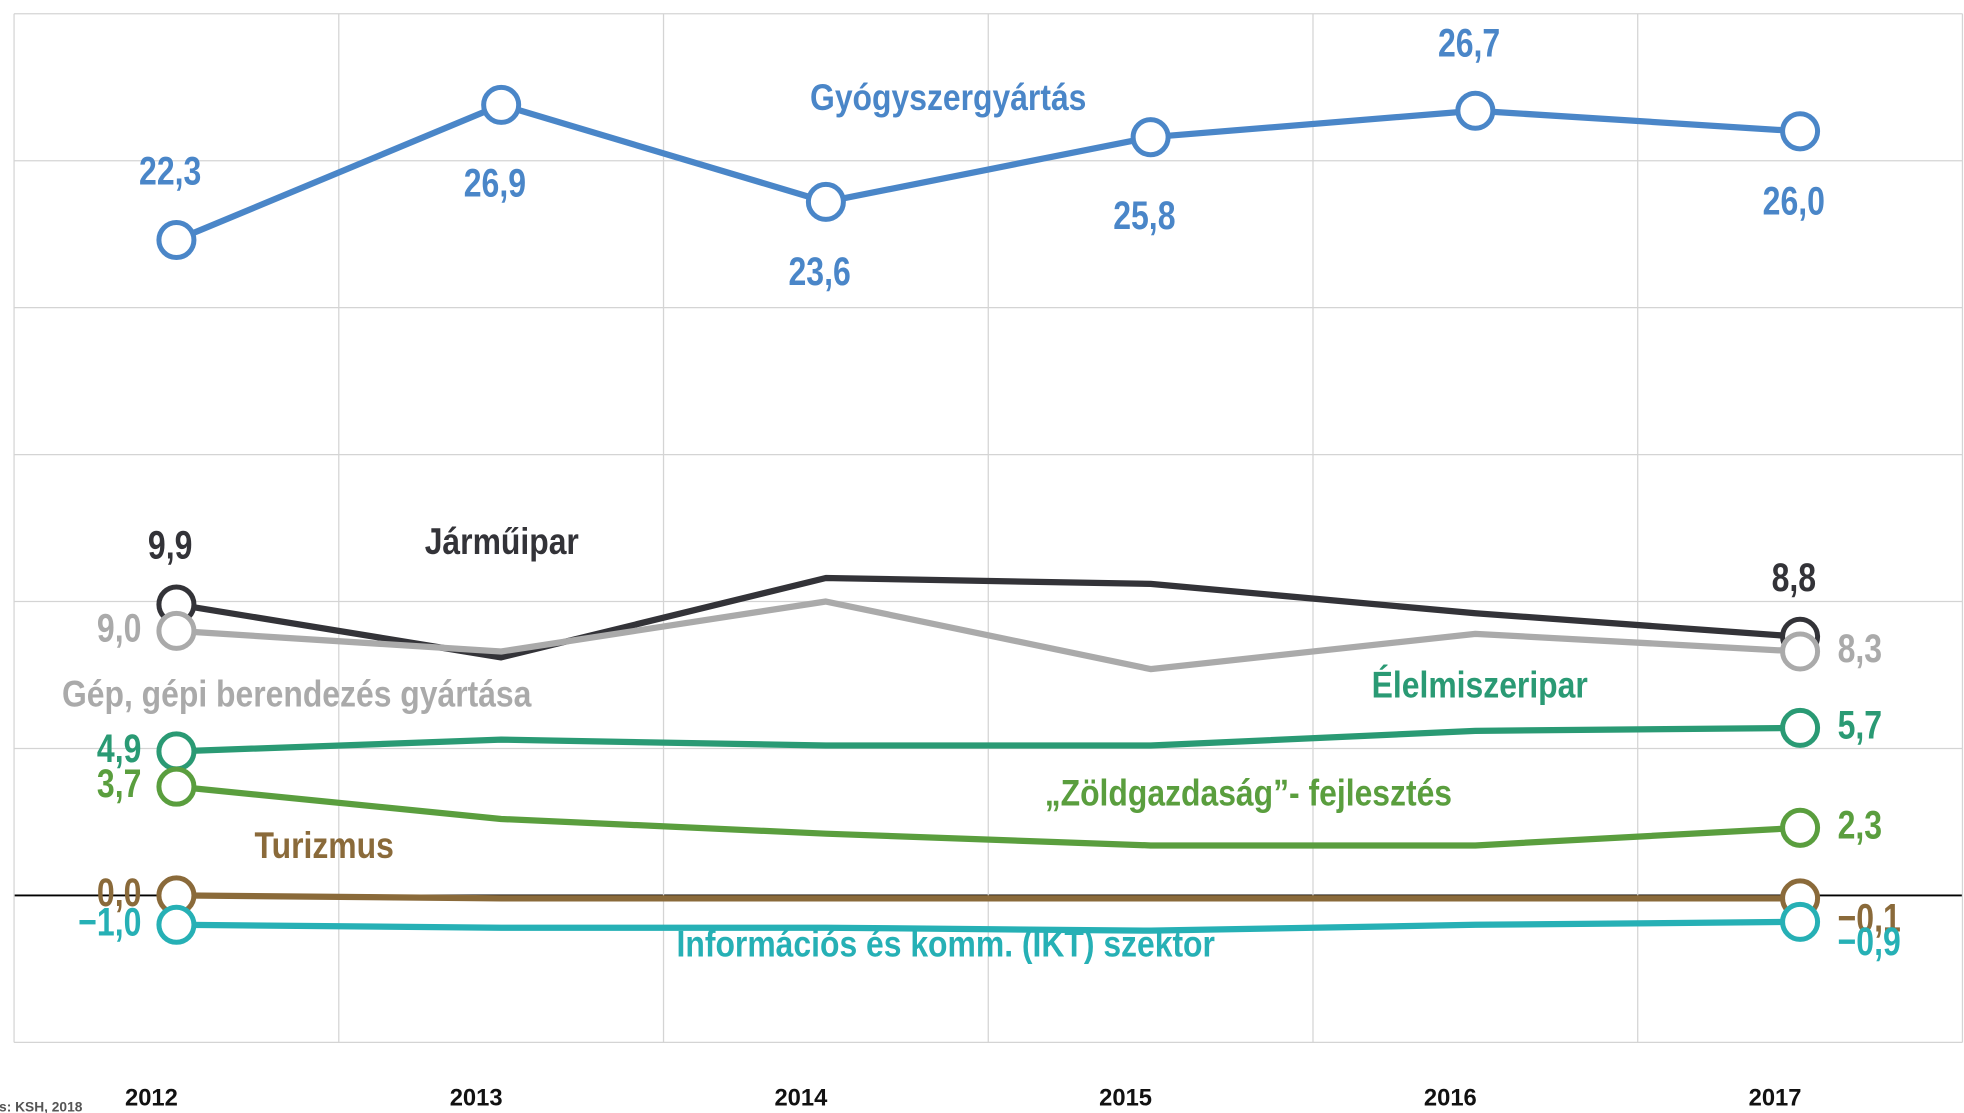 The width and height of the screenshot is (1964, 1113). I want to click on series-label: Információs és komm. (IKT) szektor, so click(946, 944).